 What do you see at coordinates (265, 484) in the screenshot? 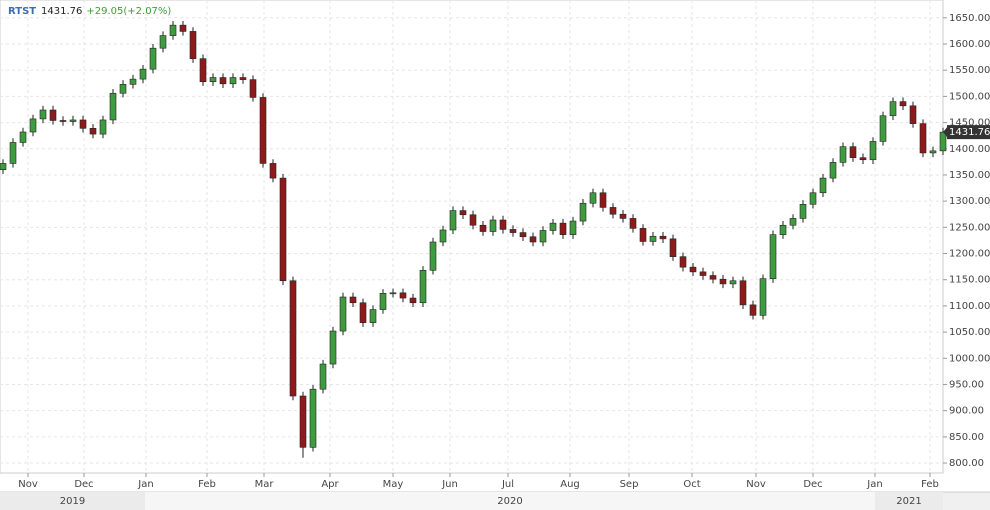
I see `x-tick-label: Mar` at bounding box center [265, 484].